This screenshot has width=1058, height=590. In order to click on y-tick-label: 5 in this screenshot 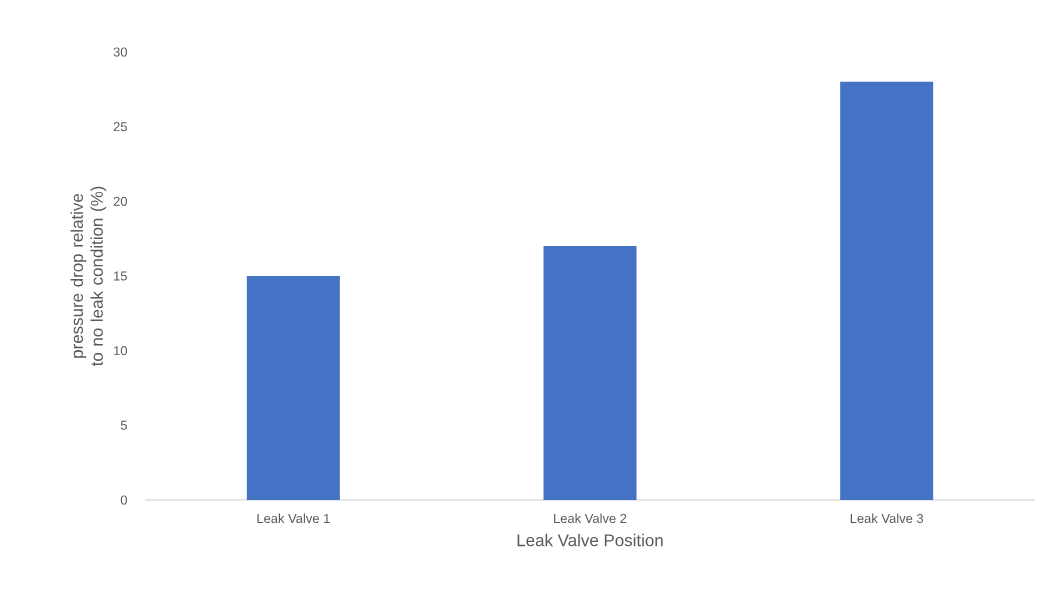, I will do `click(123, 425)`.